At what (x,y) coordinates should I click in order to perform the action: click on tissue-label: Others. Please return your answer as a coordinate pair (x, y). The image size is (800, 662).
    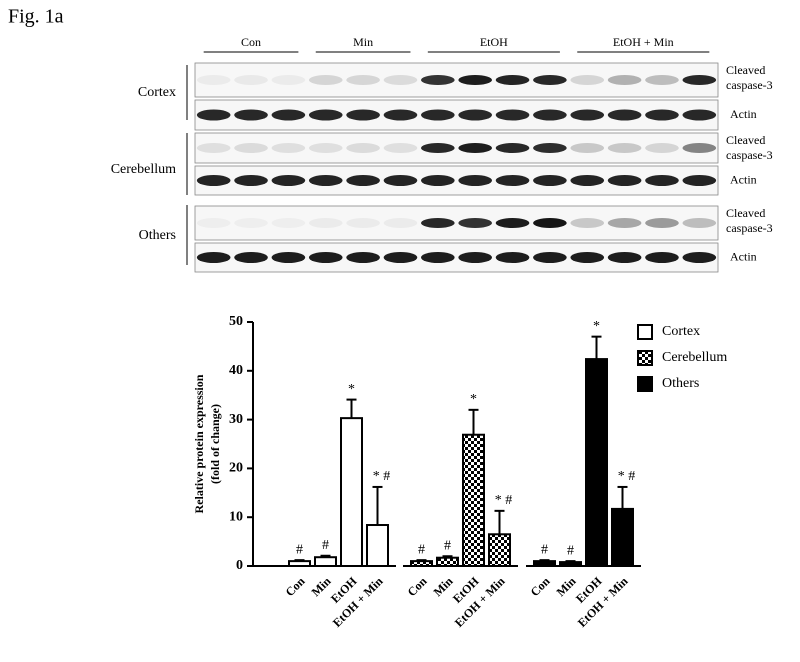
    Looking at the image, I should click on (157, 235).